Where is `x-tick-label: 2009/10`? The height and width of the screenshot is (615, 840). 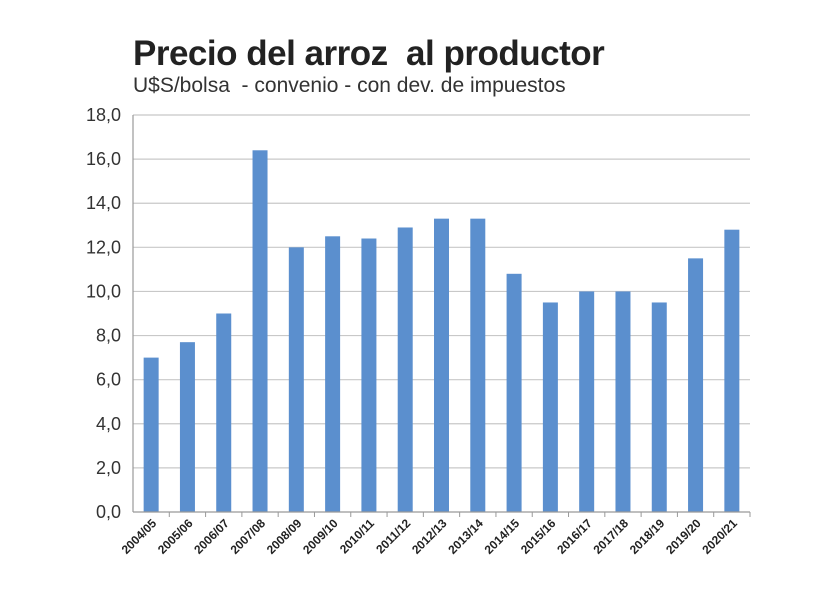 x-tick-label: 2009/10 is located at coordinates (320, 536).